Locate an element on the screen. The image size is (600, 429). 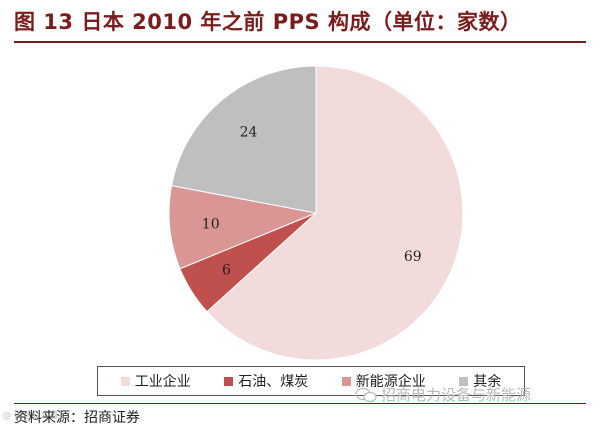
source-rule is located at coordinates (300, 403).